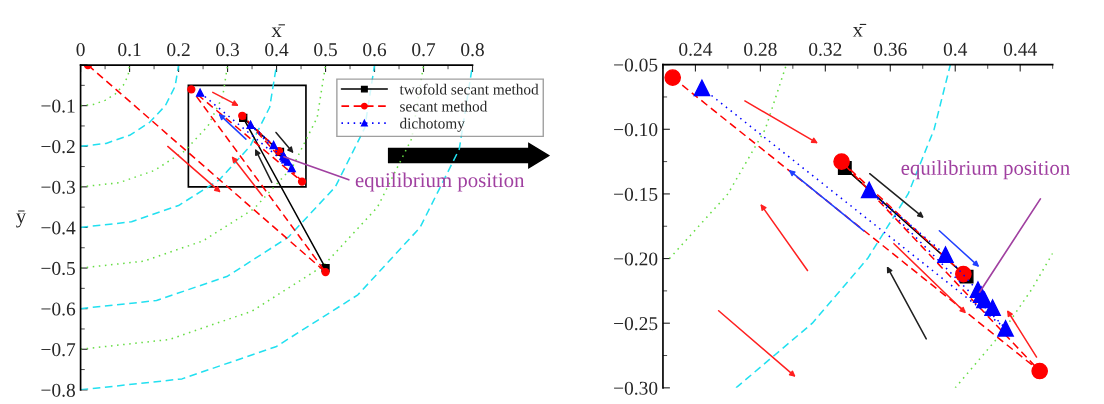  What do you see at coordinates (129, 50) in the screenshot?
I see `x-tick-label: 0.1` at bounding box center [129, 50].